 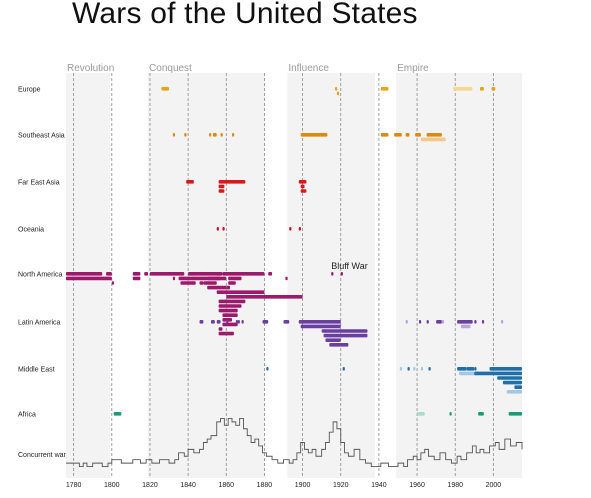 I want to click on region-label-0: Europe, so click(x=29, y=90).